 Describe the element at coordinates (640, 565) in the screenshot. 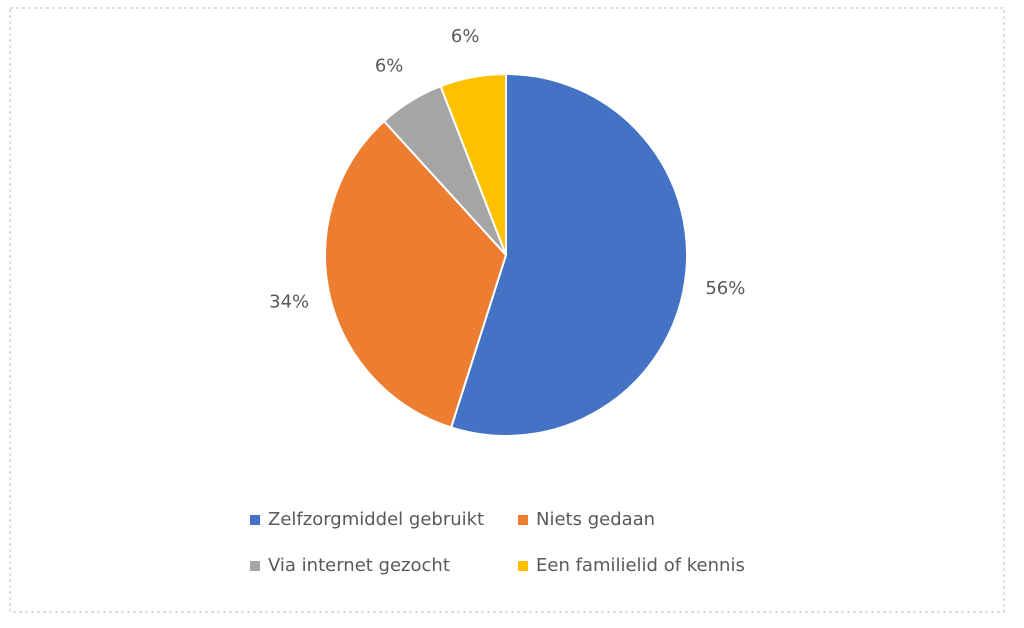

I see `legend-label: Een familielid of kennis` at that location.